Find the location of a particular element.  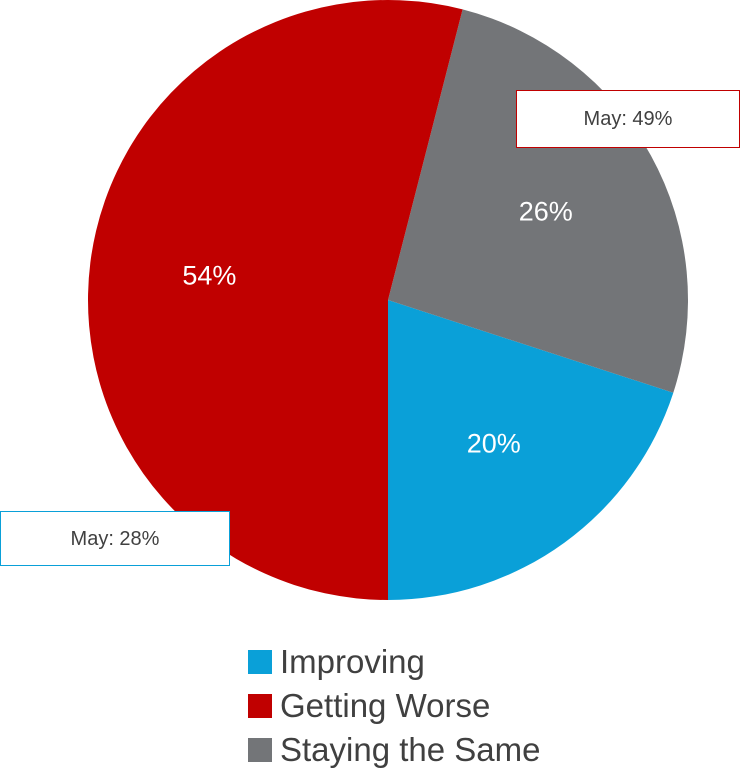

chart-legend: Improving Getting Worse Staying the Same is located at coordinates (394, 706).